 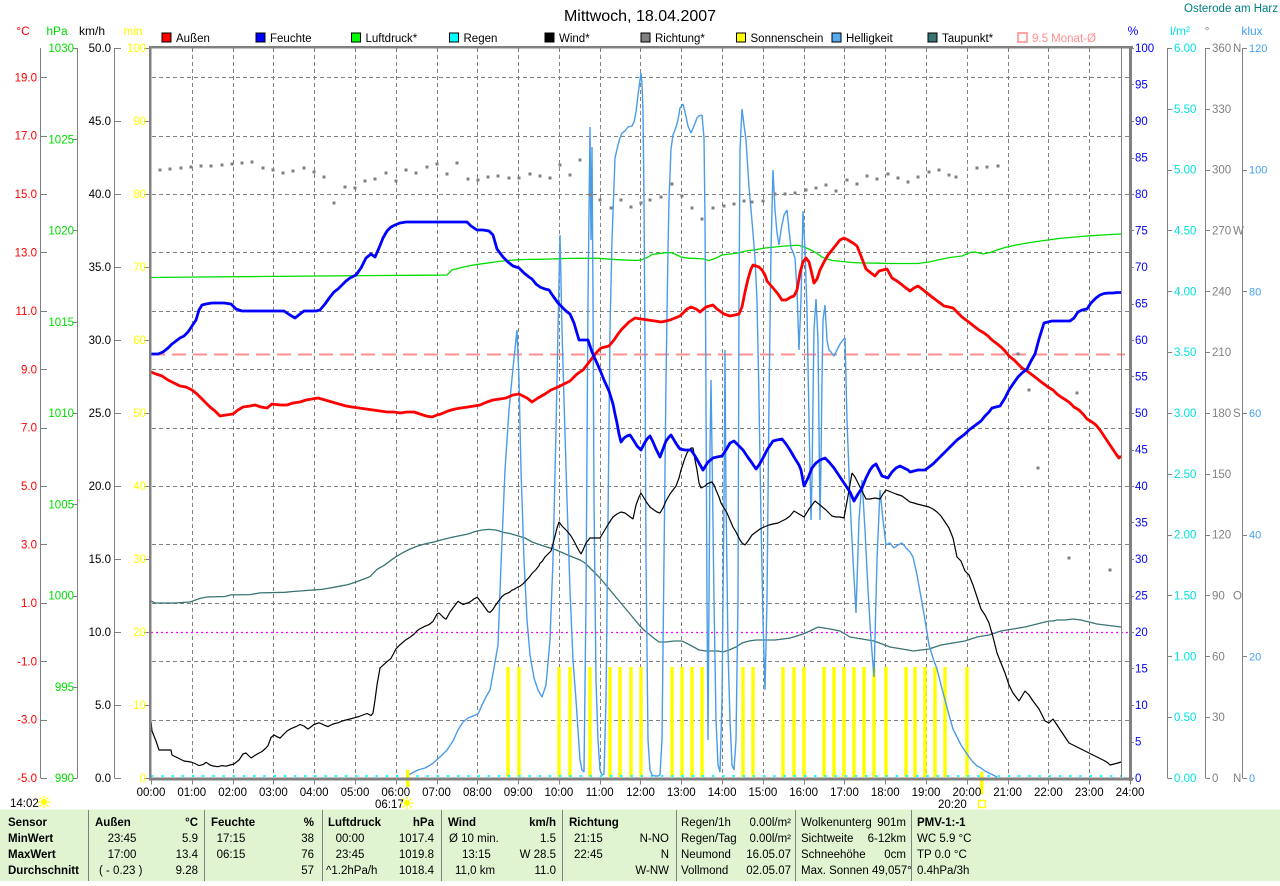 What do you see at coordinates (887, 839) in the screenshot?
I see `svg-text: 6-12km` at bounding box center [887, 839].